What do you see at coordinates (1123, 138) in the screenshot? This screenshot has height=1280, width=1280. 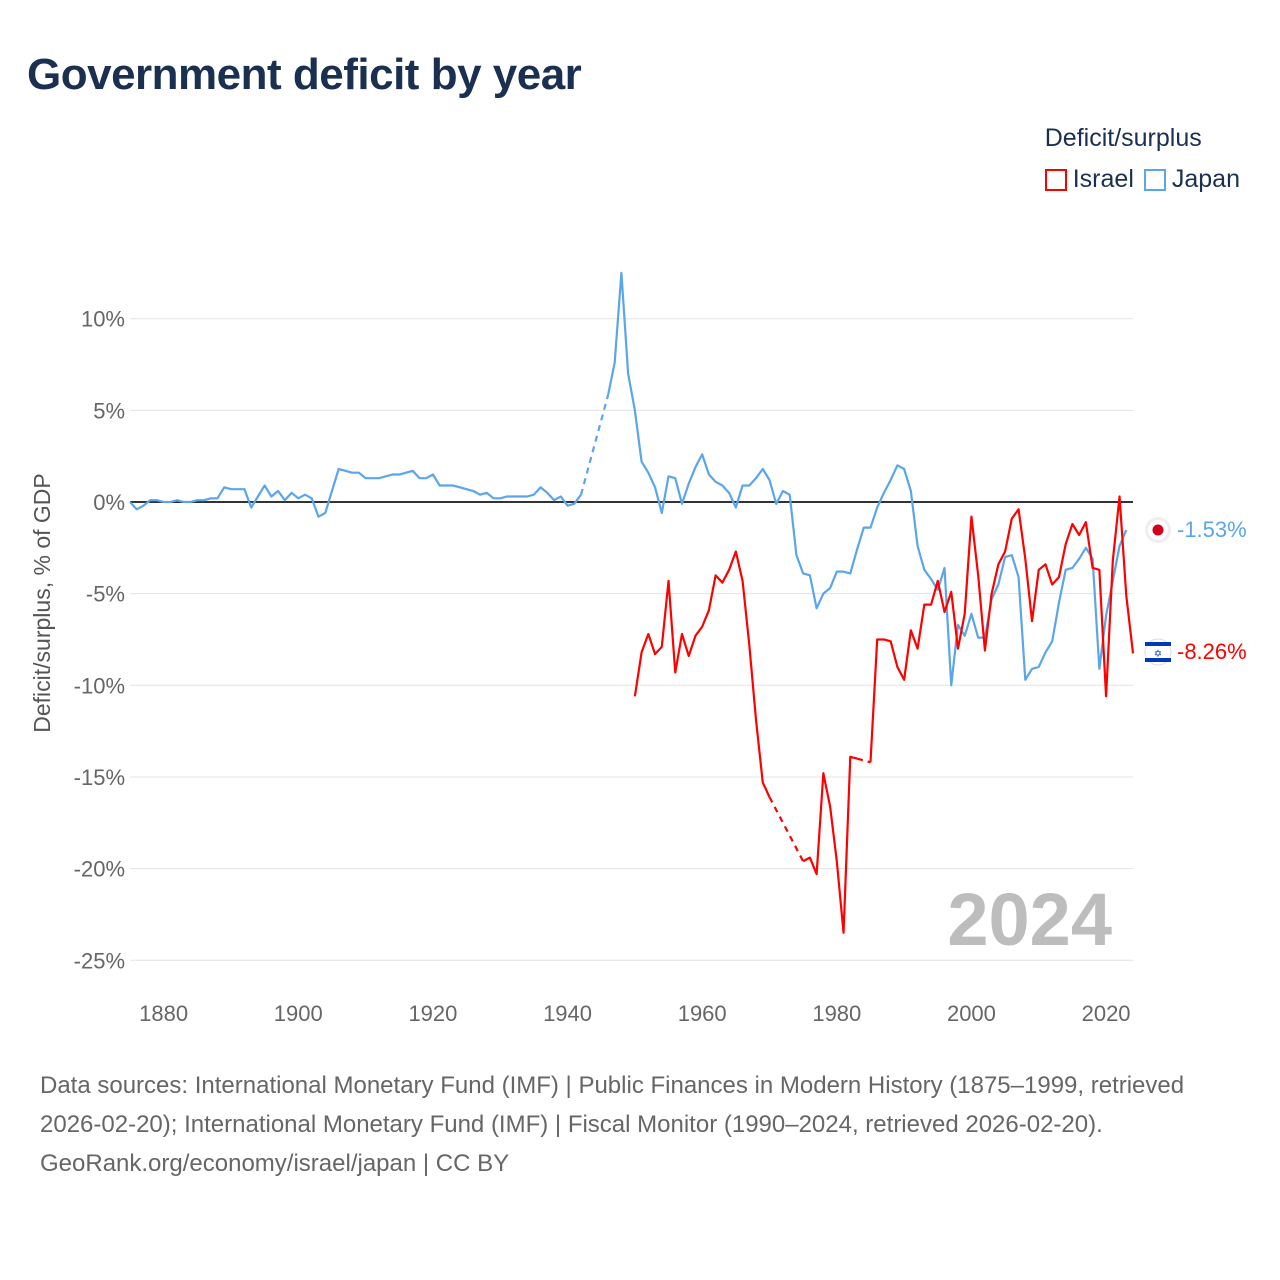 I see `legend-title: Deficit/surplus` at bounding box center [1123, 138].